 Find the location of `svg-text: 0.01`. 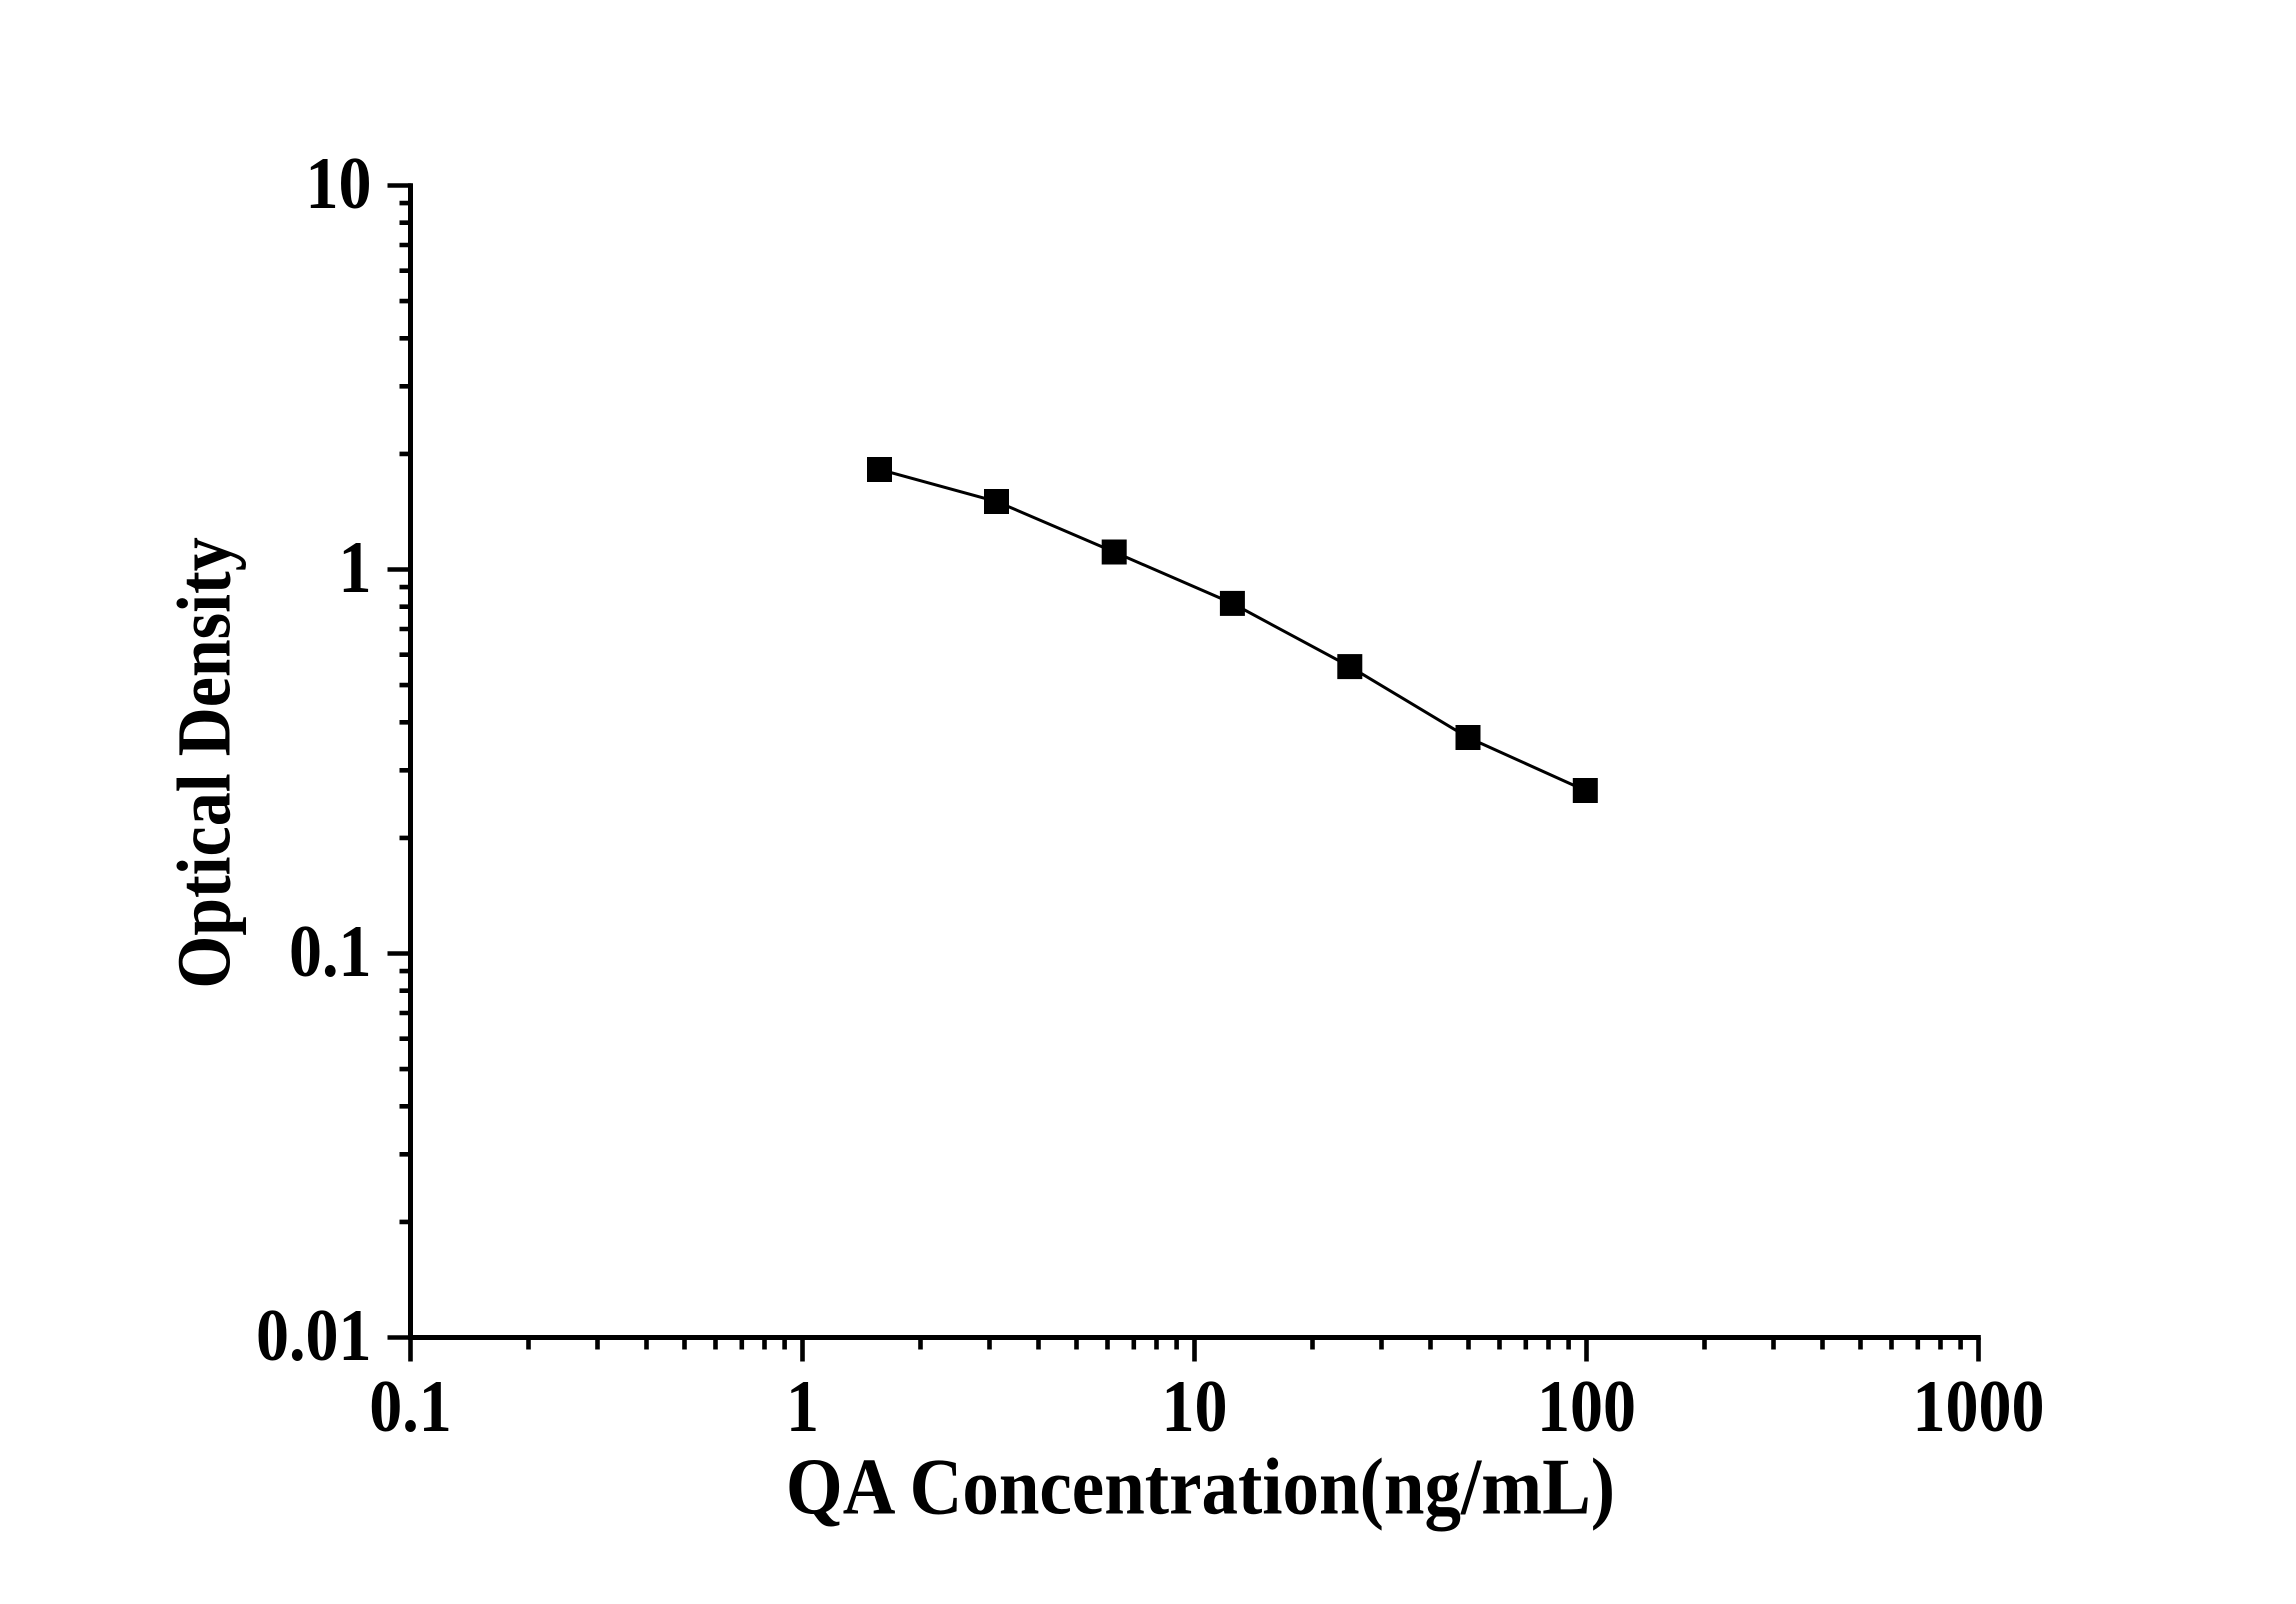

svg-text: 0.01 is located at coordinates (313, 1336).